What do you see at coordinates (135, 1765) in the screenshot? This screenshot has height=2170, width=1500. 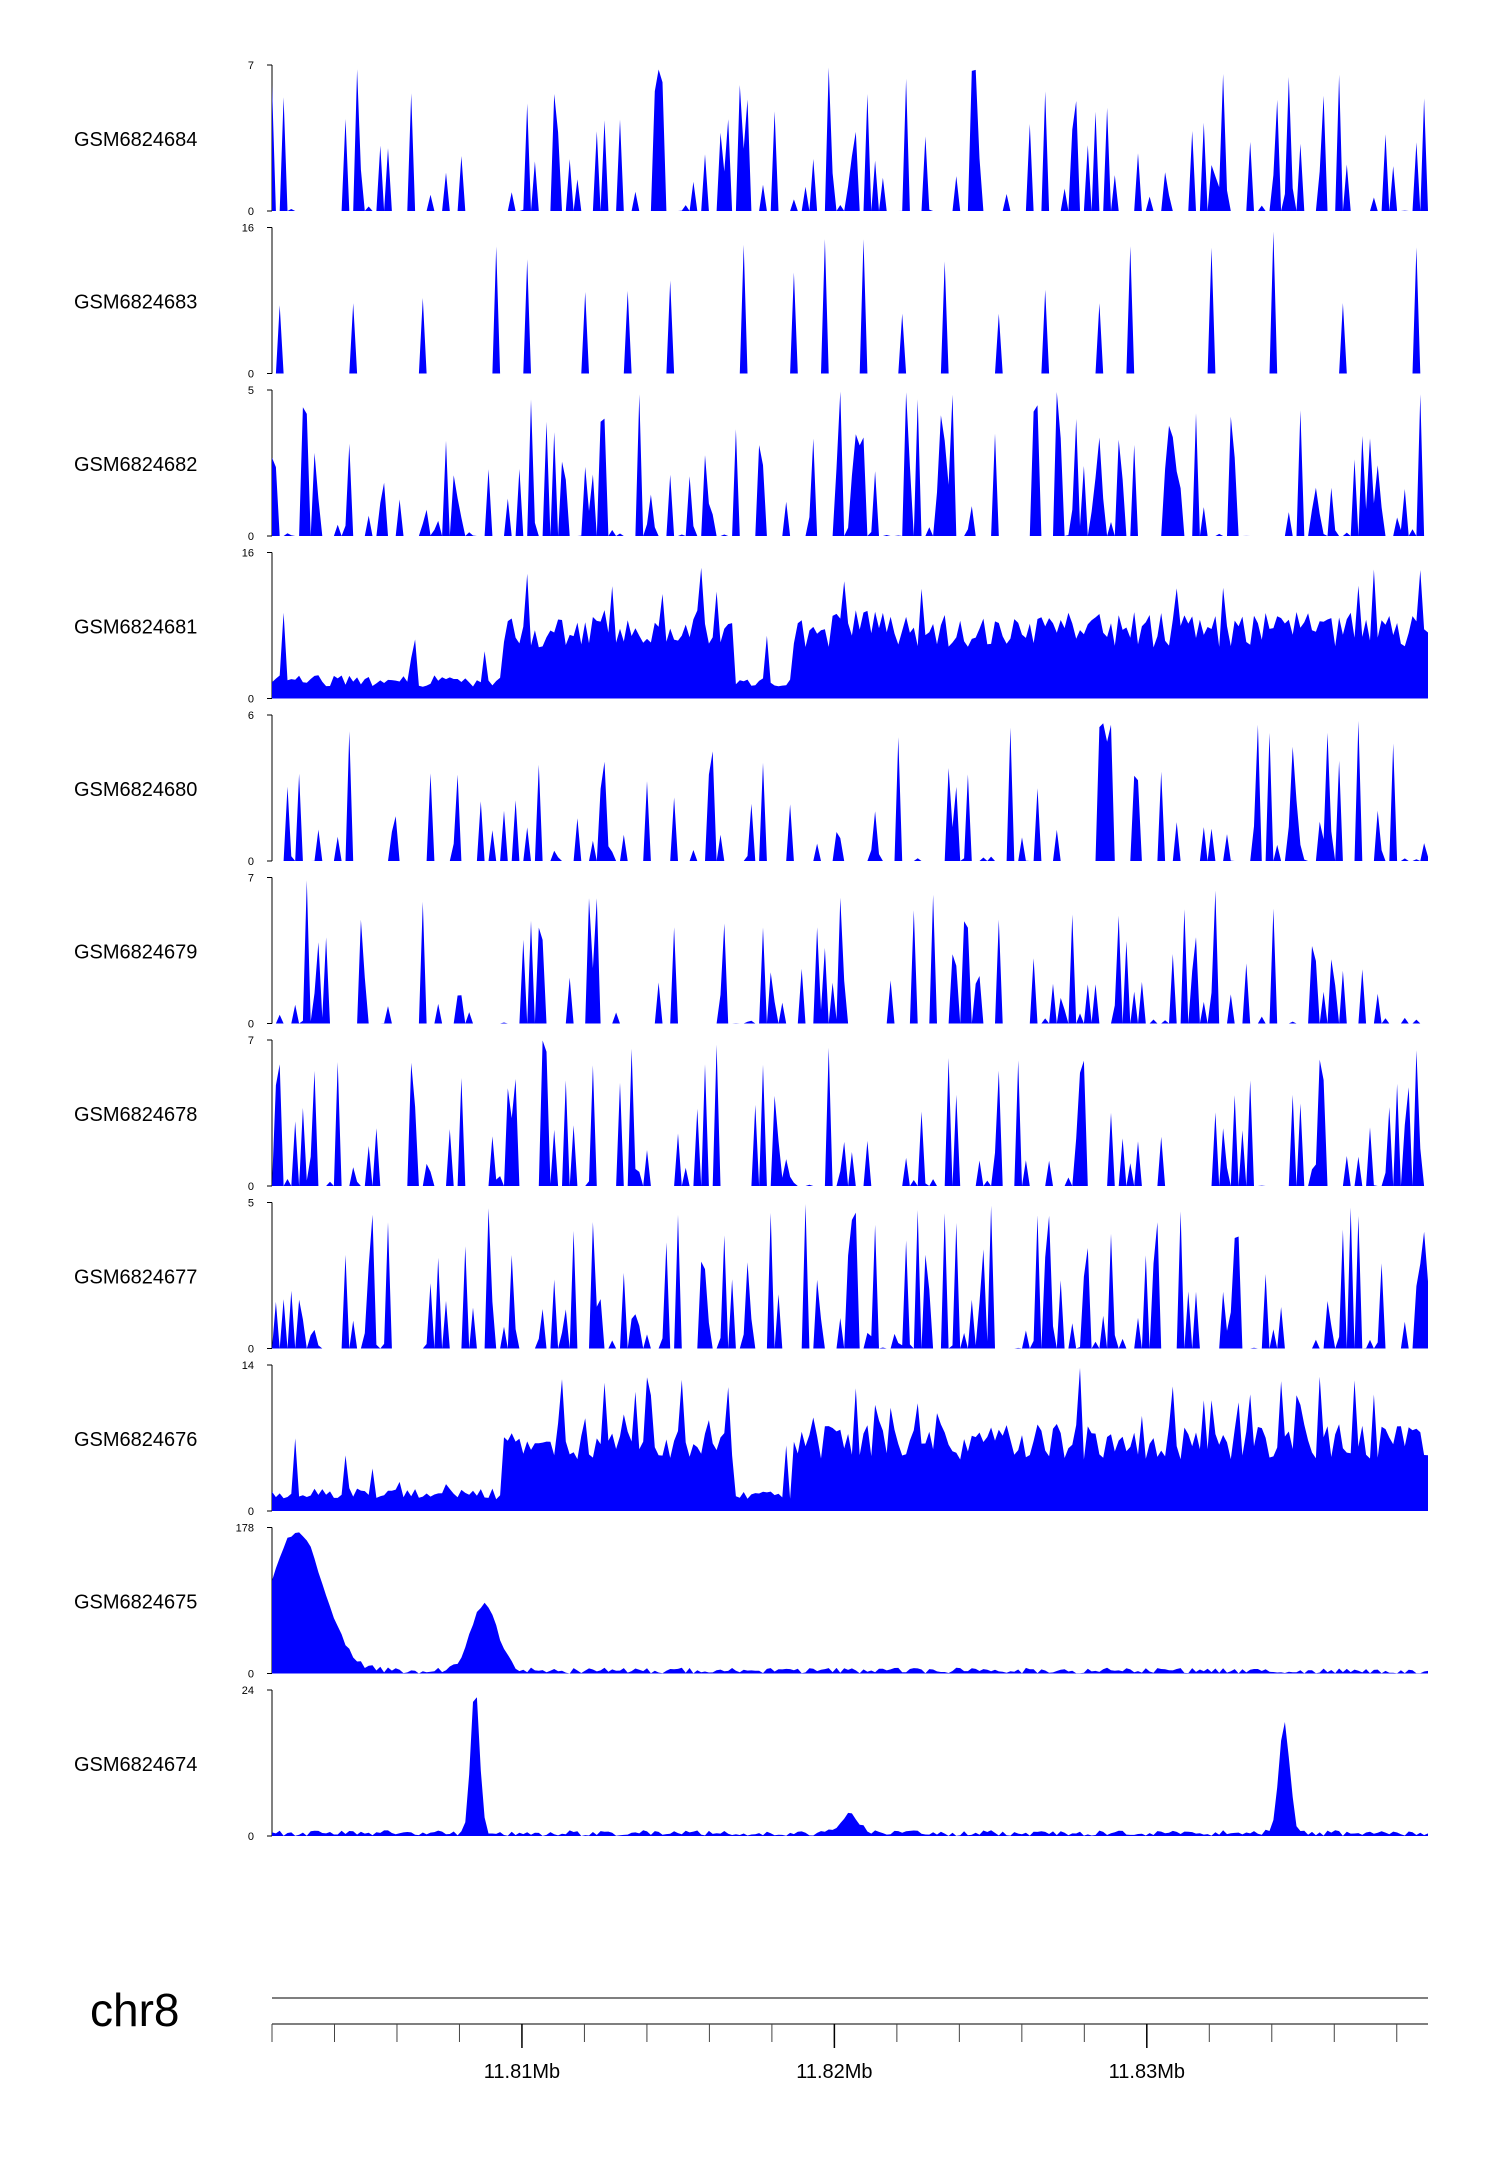 I see `track-label: GSM6824674` at bounding box center [135, 1765].